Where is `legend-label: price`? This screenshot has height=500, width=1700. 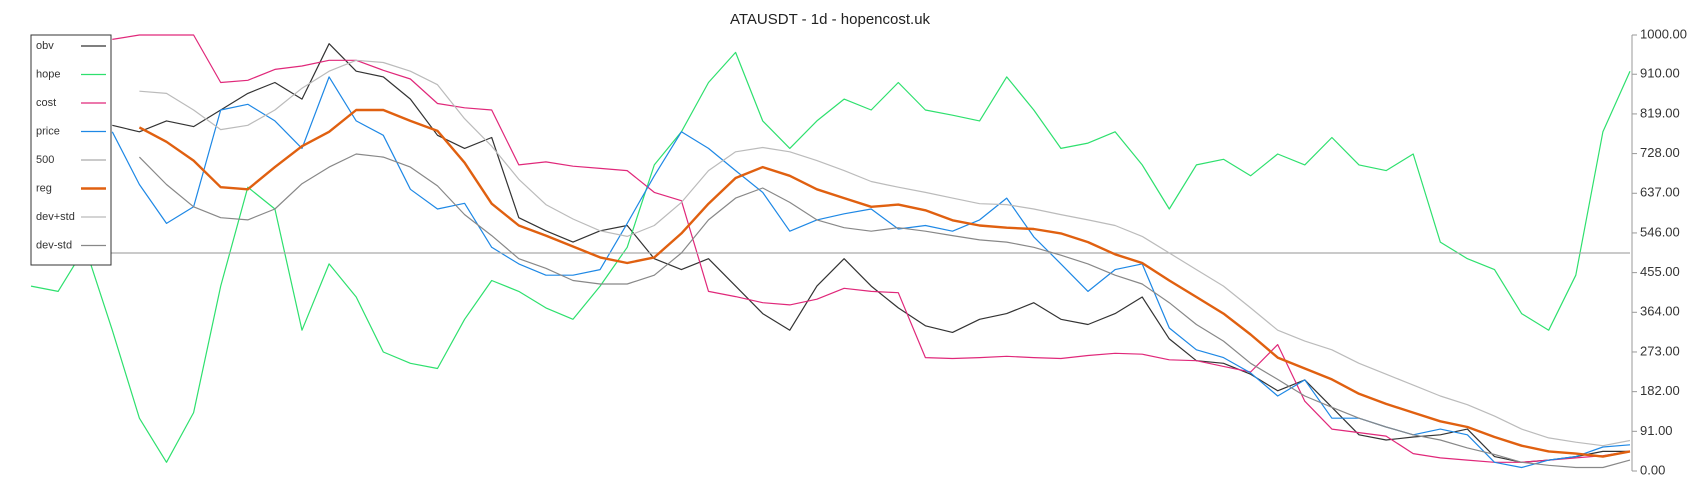 legend-label: price is located at coordinates (48, 131).